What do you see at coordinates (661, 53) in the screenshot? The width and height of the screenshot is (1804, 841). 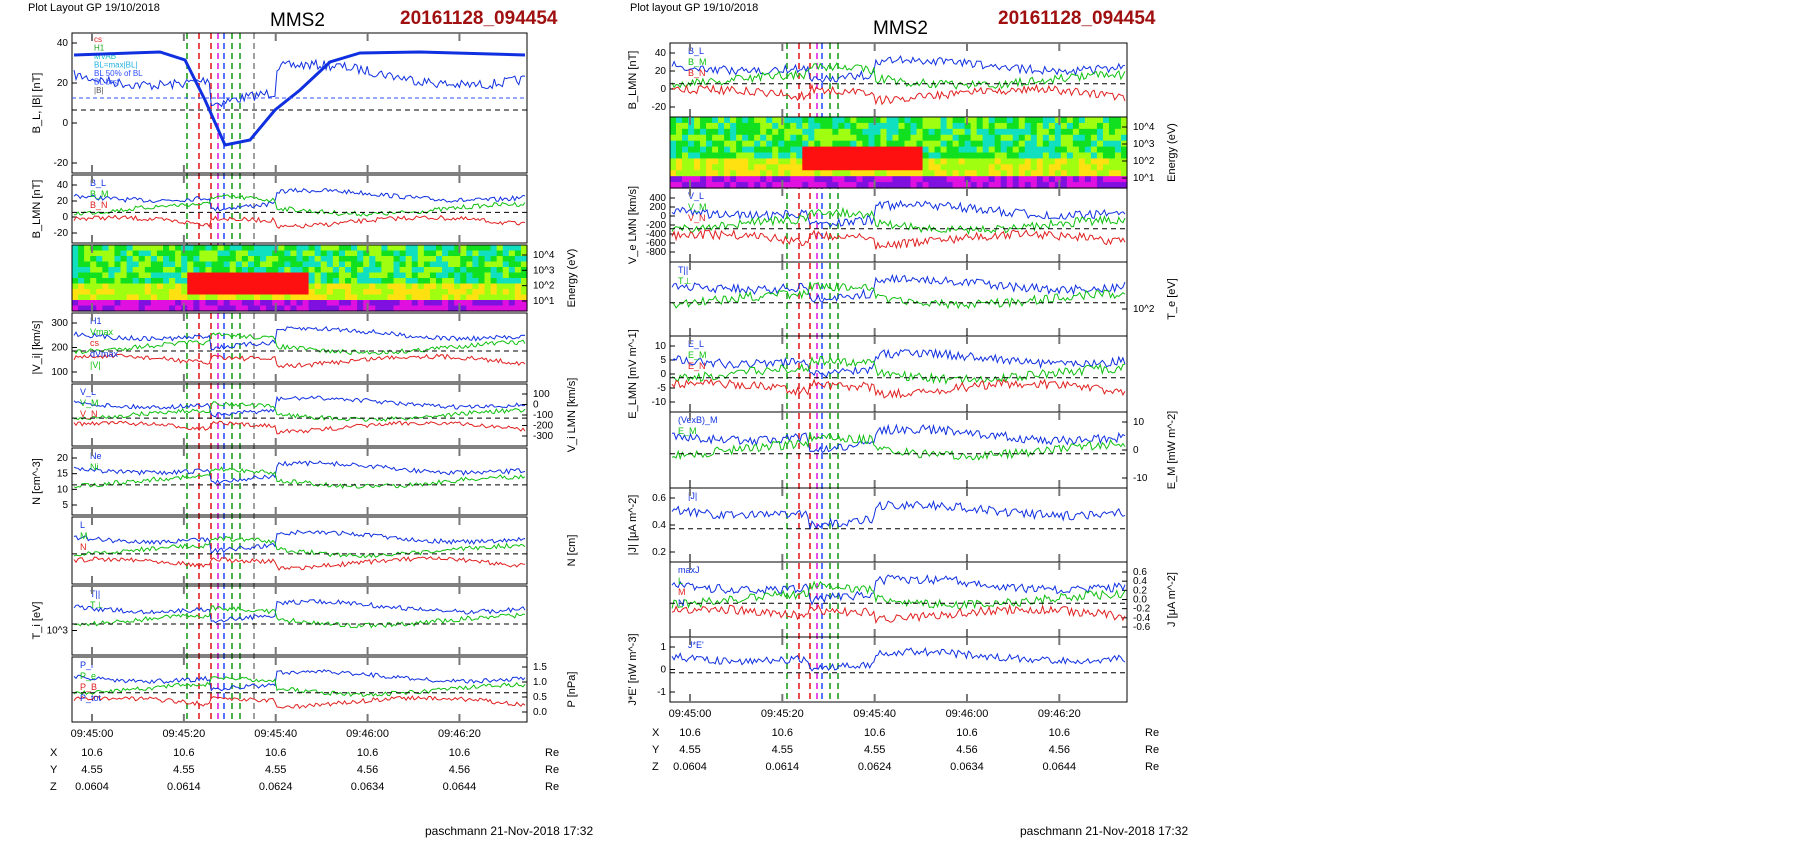 I see `y-tick-label: 40` at bounding box center [661, 53].